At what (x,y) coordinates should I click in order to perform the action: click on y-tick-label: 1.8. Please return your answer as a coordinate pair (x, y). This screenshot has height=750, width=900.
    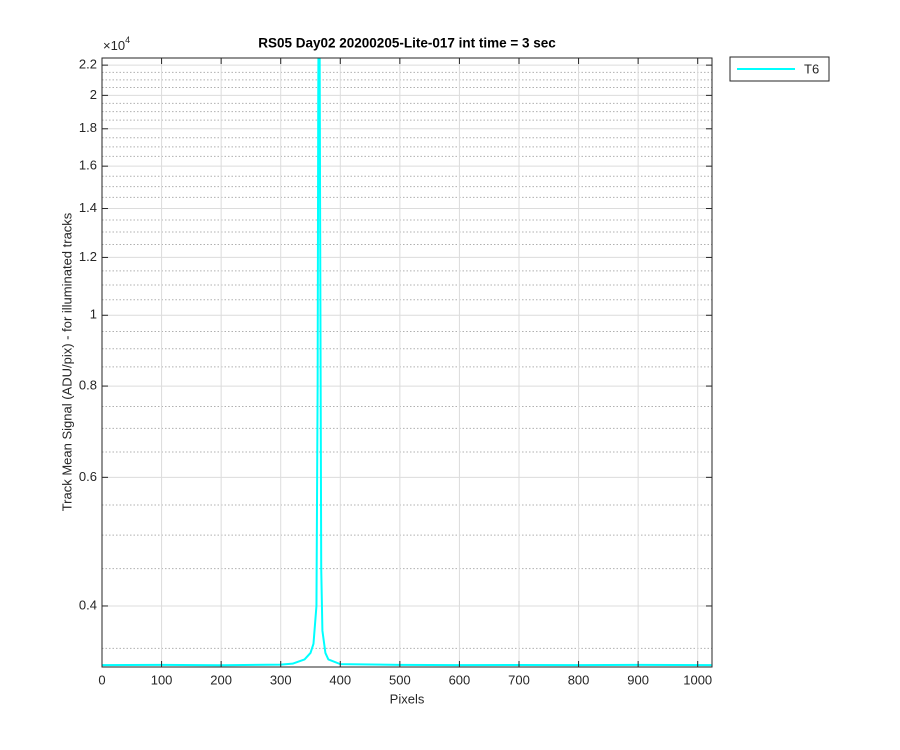
    Looking at the image, I should click on (88, 127).